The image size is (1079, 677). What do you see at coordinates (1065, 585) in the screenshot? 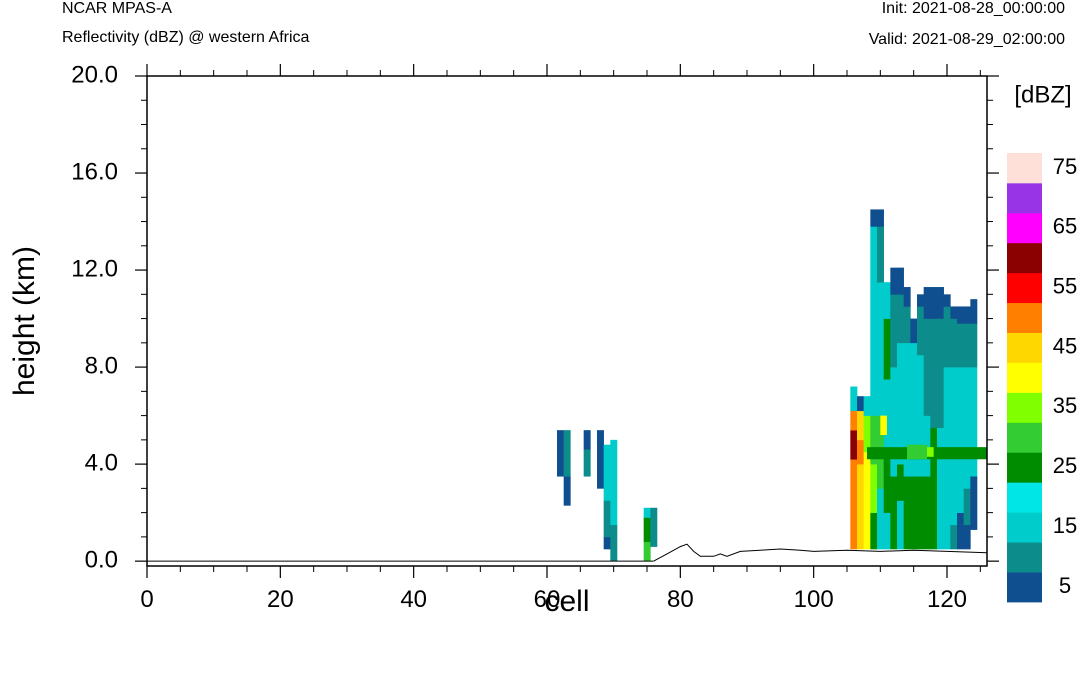
I see `colorbar-label-0: 5` at bounding box center [1065, 585].